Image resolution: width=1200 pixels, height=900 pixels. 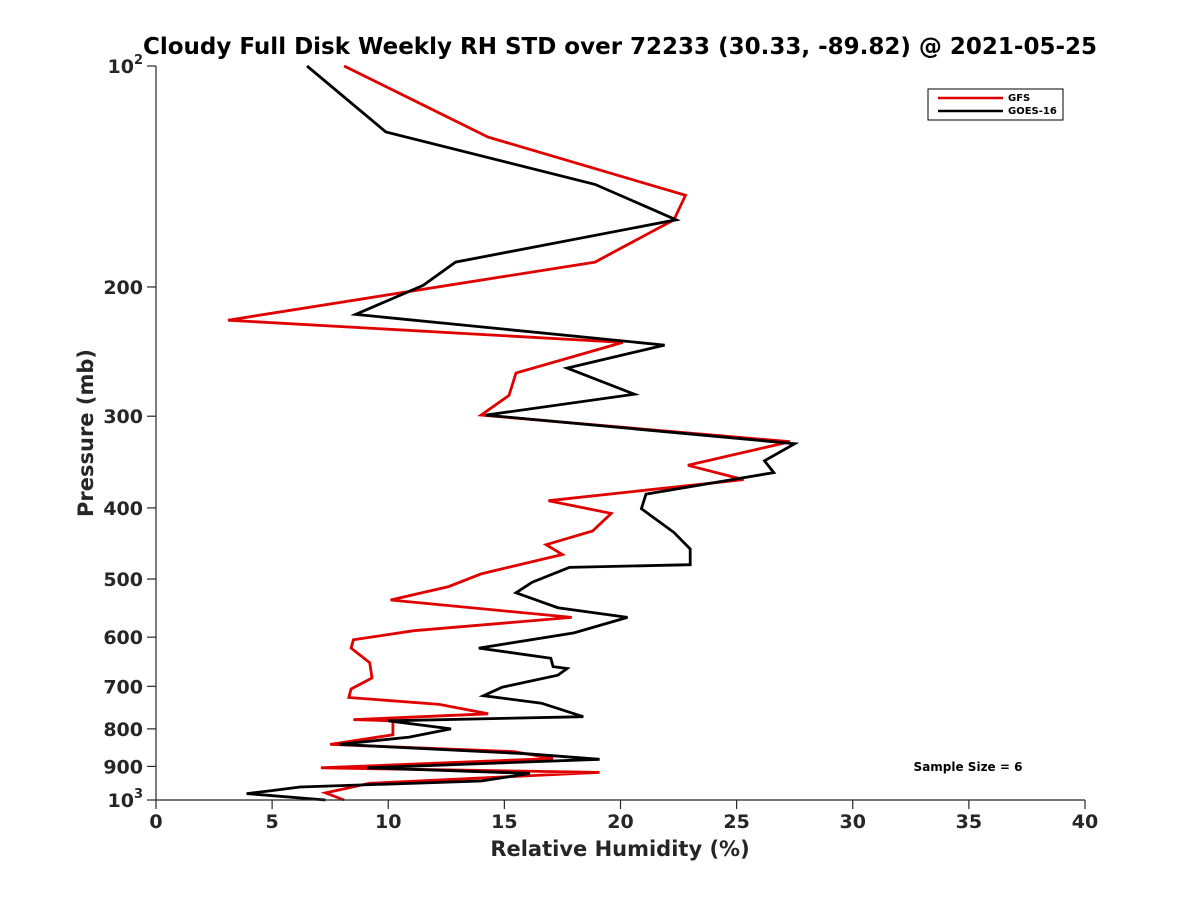 What do you see at coordinates (968, 767) in the screenshot?
I see `sample-size-annotation: Sample Size = 6` at bounding box center [968, 767].